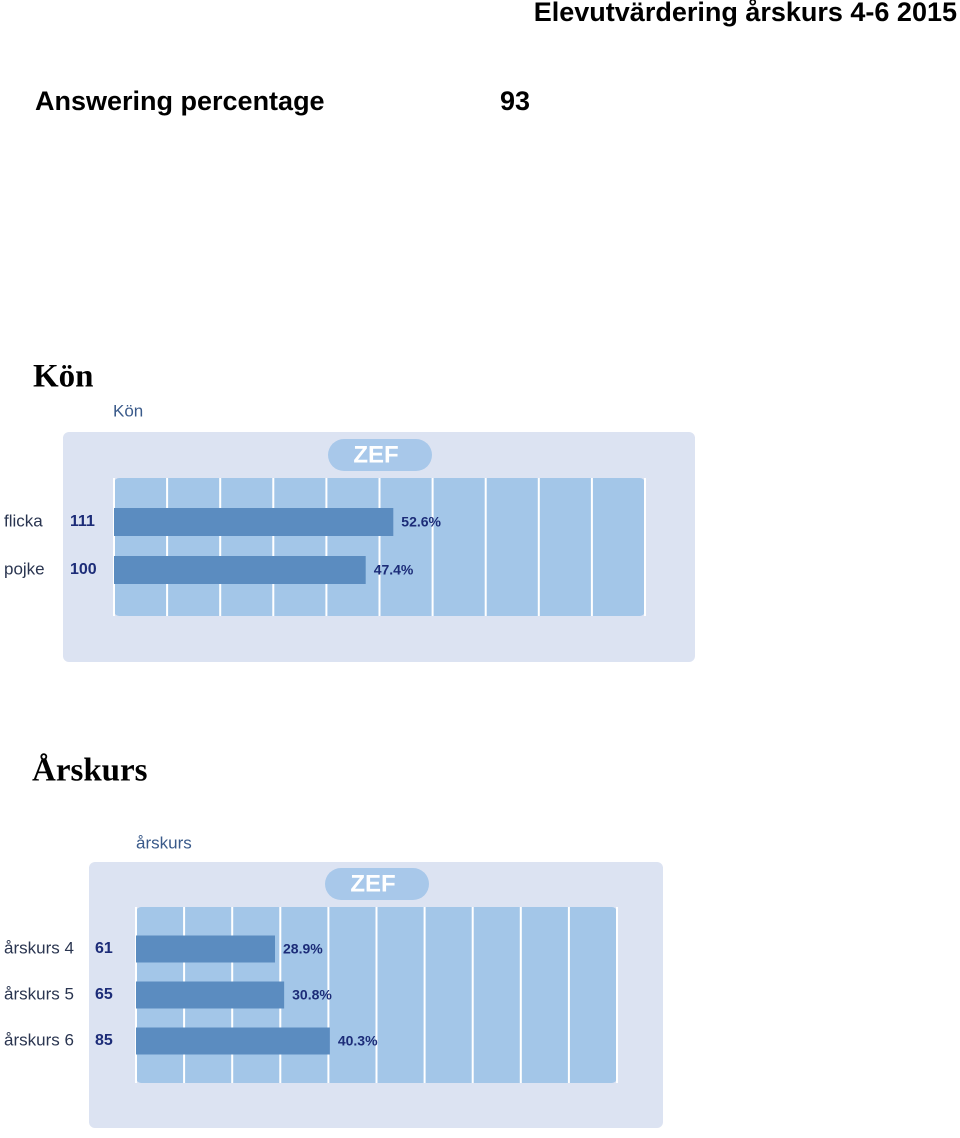  Describe the element at coordinates (394, 570) in the screenshot. I see `value-label: 47.4%` at that location.